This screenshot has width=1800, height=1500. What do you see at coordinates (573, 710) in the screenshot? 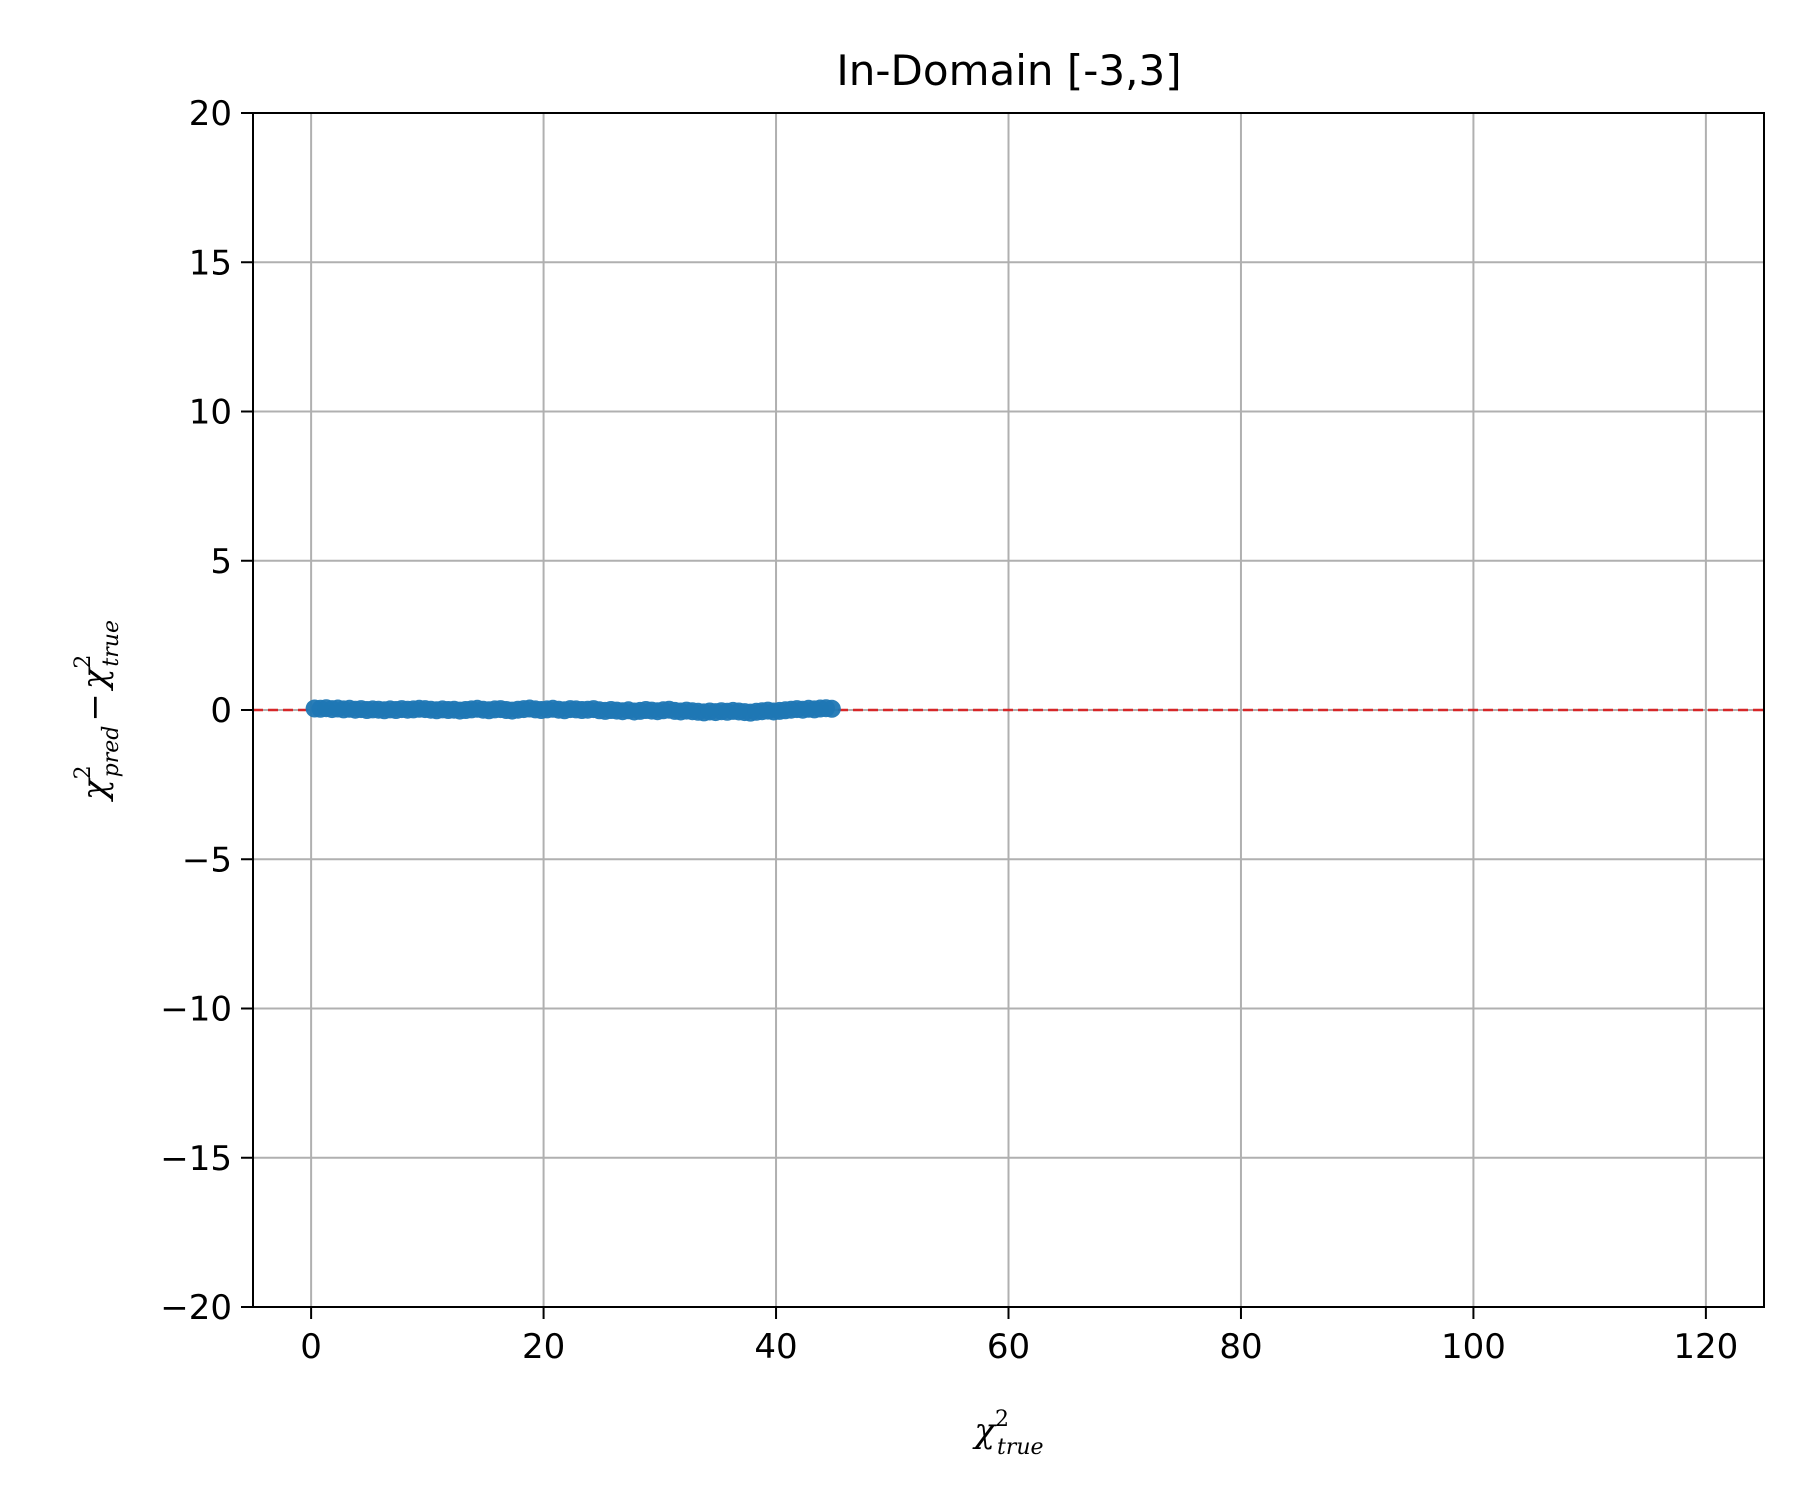
I see `scatter-points` at bounding box center [573, 710].